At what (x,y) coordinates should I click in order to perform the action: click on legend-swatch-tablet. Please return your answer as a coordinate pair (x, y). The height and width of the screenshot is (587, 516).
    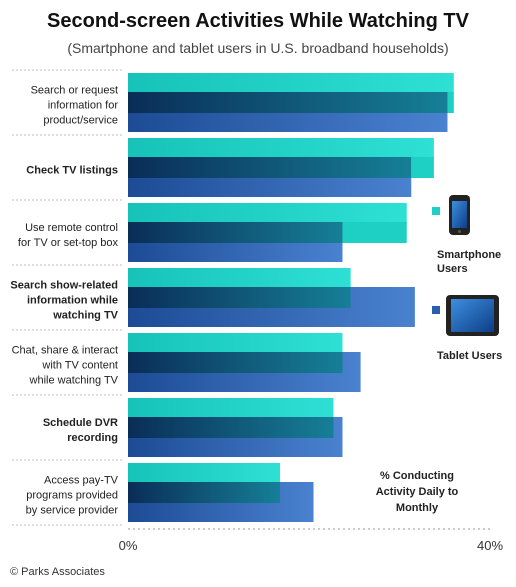
    Looking at the image, I should click on (436, 310).